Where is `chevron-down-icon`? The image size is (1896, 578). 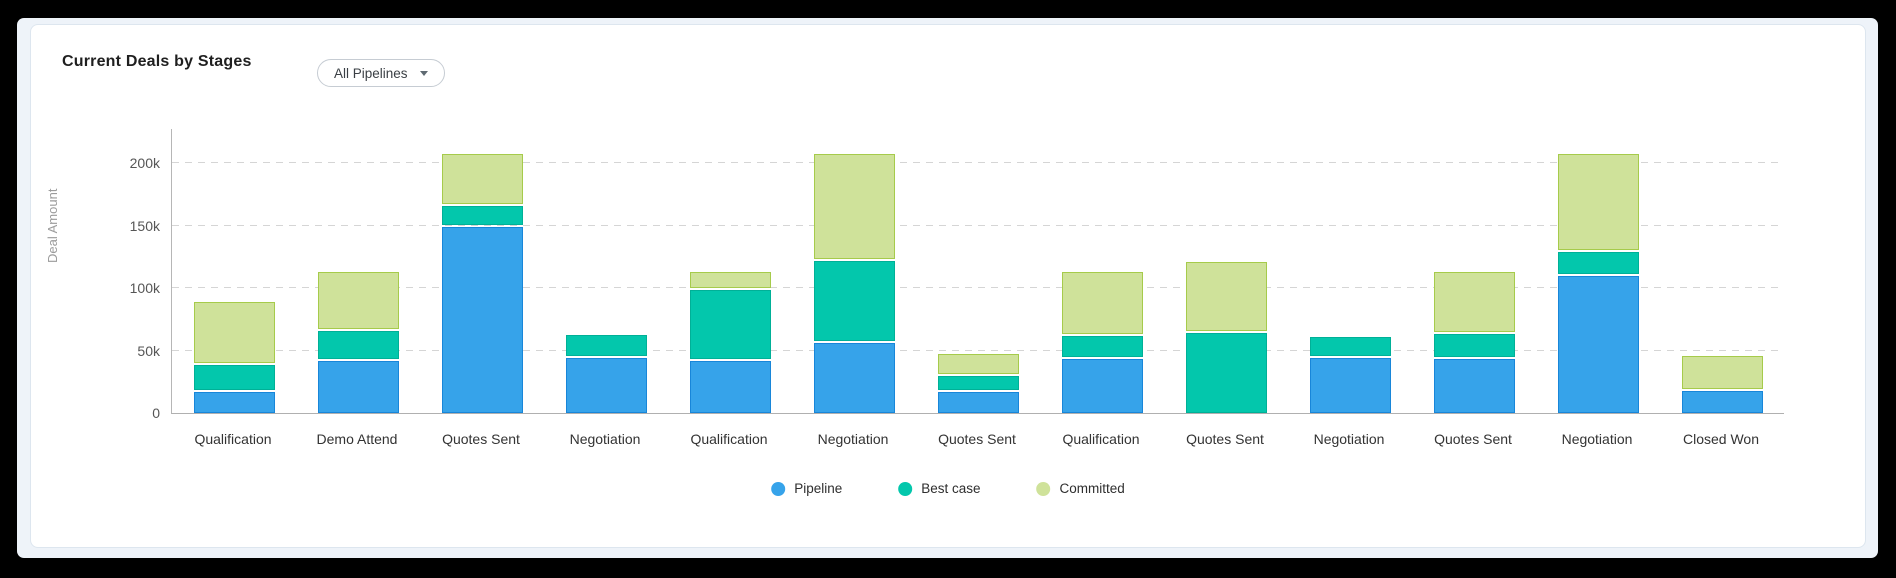 chevron-down-icon is located at coordinates (423, 73).